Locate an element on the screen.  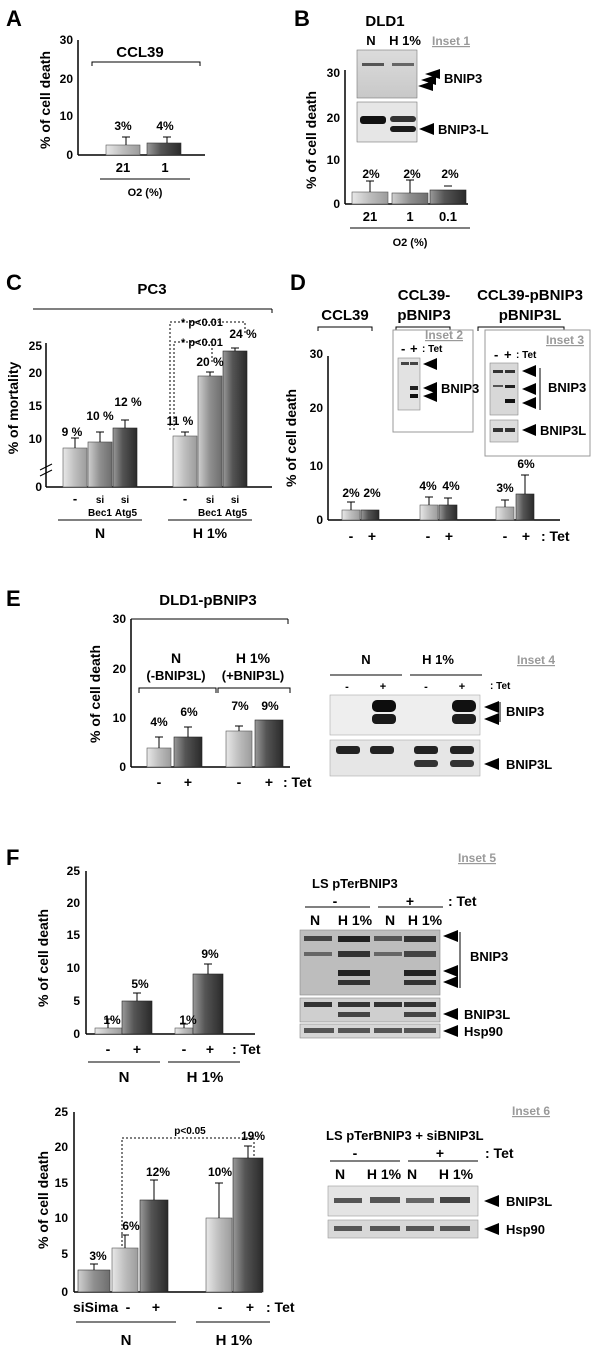
svg-text: CCL39-pBNIP3 is located at coordinates (530, 295).